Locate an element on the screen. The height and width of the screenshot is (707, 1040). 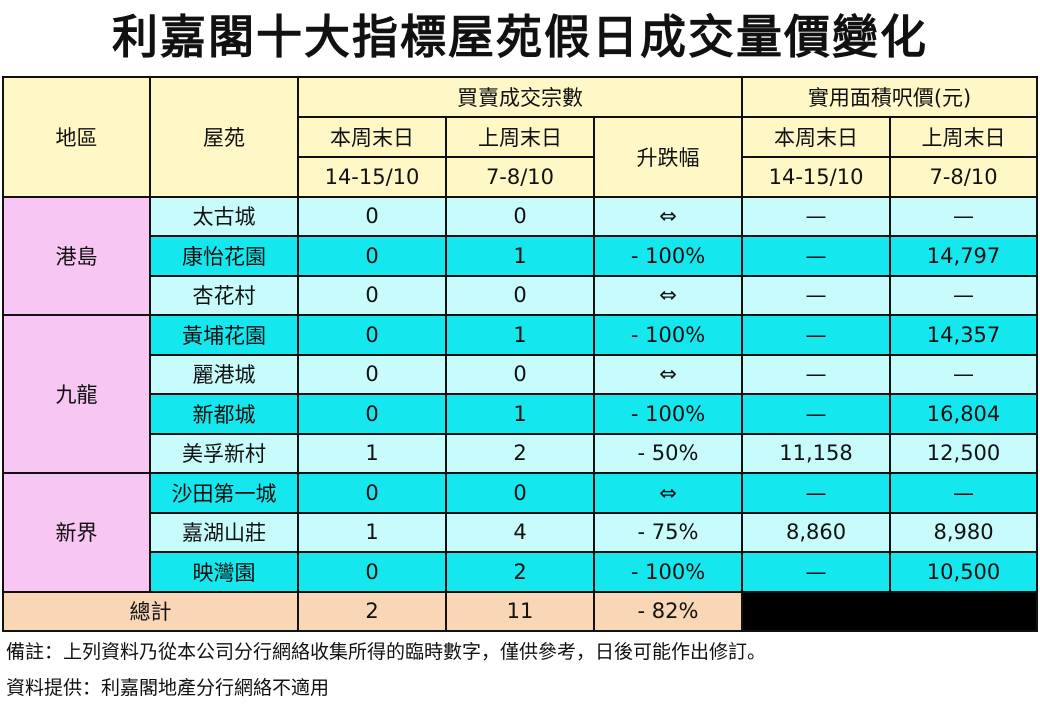
estate-cell: 麗港城 is located at coordinates (224, 374).